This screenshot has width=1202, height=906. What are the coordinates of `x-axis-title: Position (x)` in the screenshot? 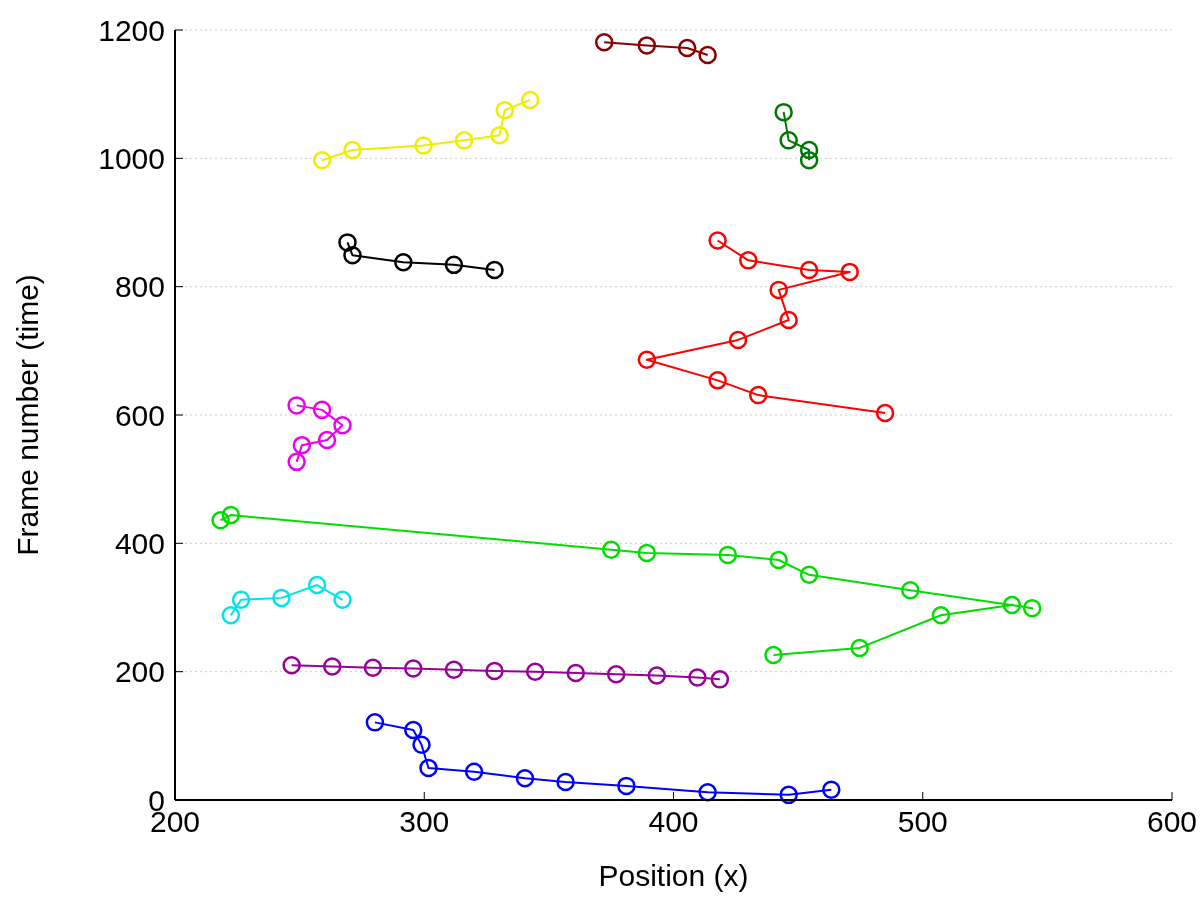 It's located at (673, 875).